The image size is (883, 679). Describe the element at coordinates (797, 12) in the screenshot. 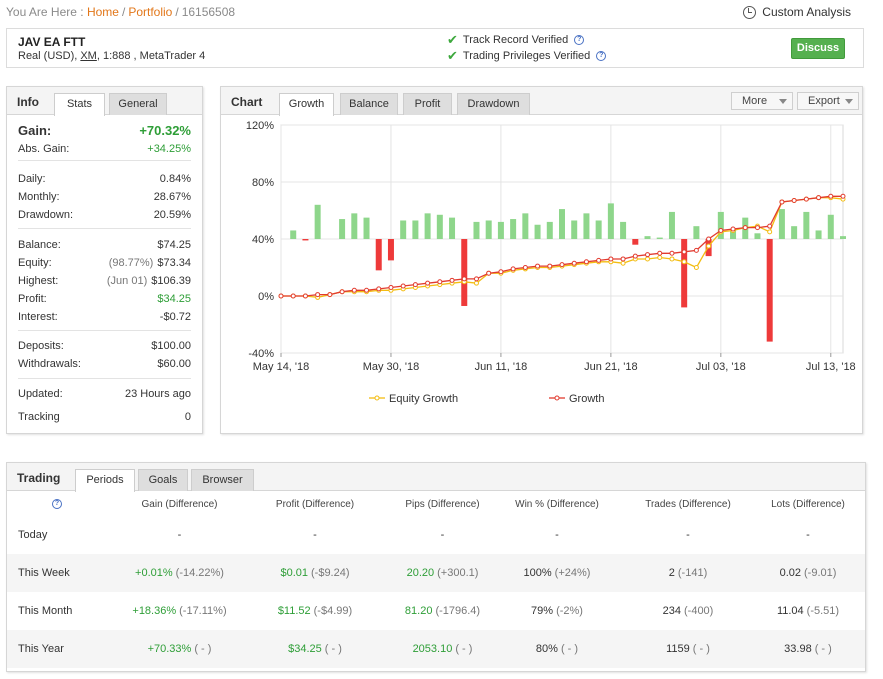

I see `custom-analysis-link: Custom Analysis` at that location.